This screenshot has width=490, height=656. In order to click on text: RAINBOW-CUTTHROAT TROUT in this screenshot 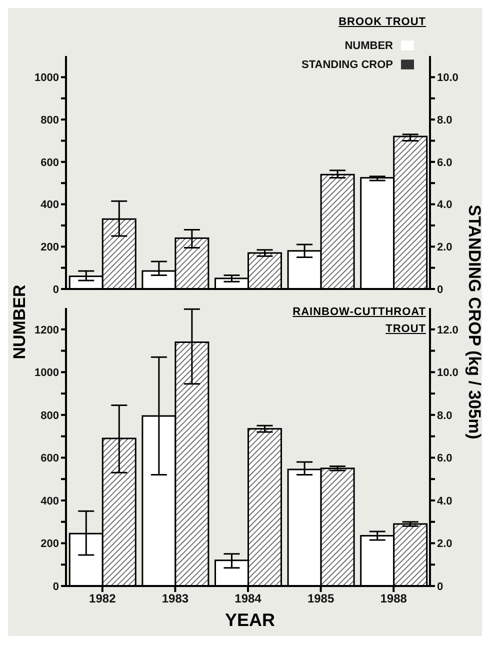, I will do `click(359, 321)`.